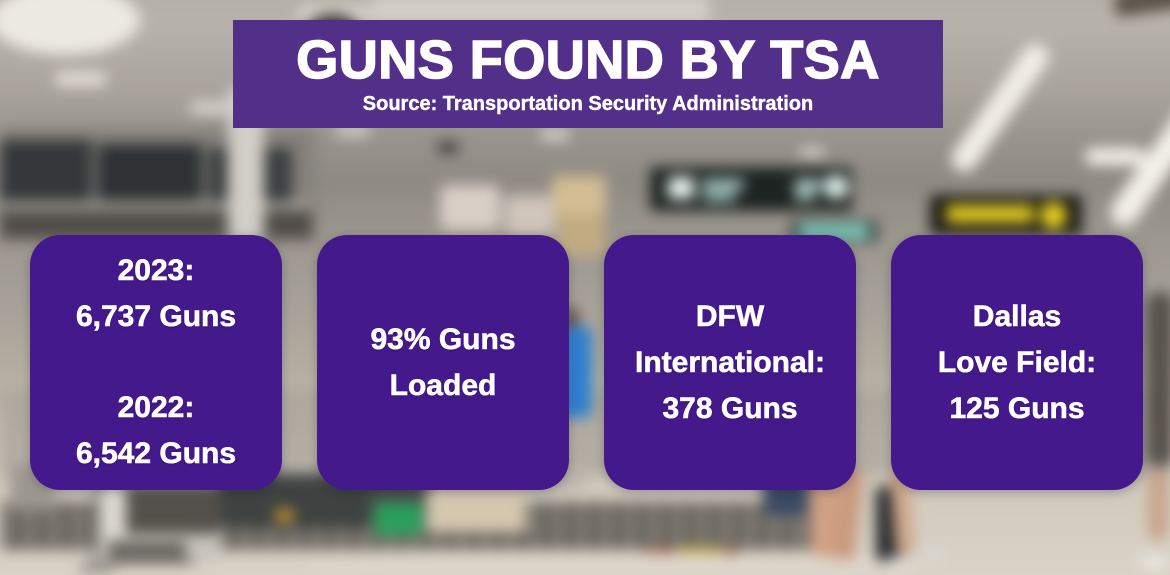  I want to click on sign-arrow-icon, so click(836, 187).